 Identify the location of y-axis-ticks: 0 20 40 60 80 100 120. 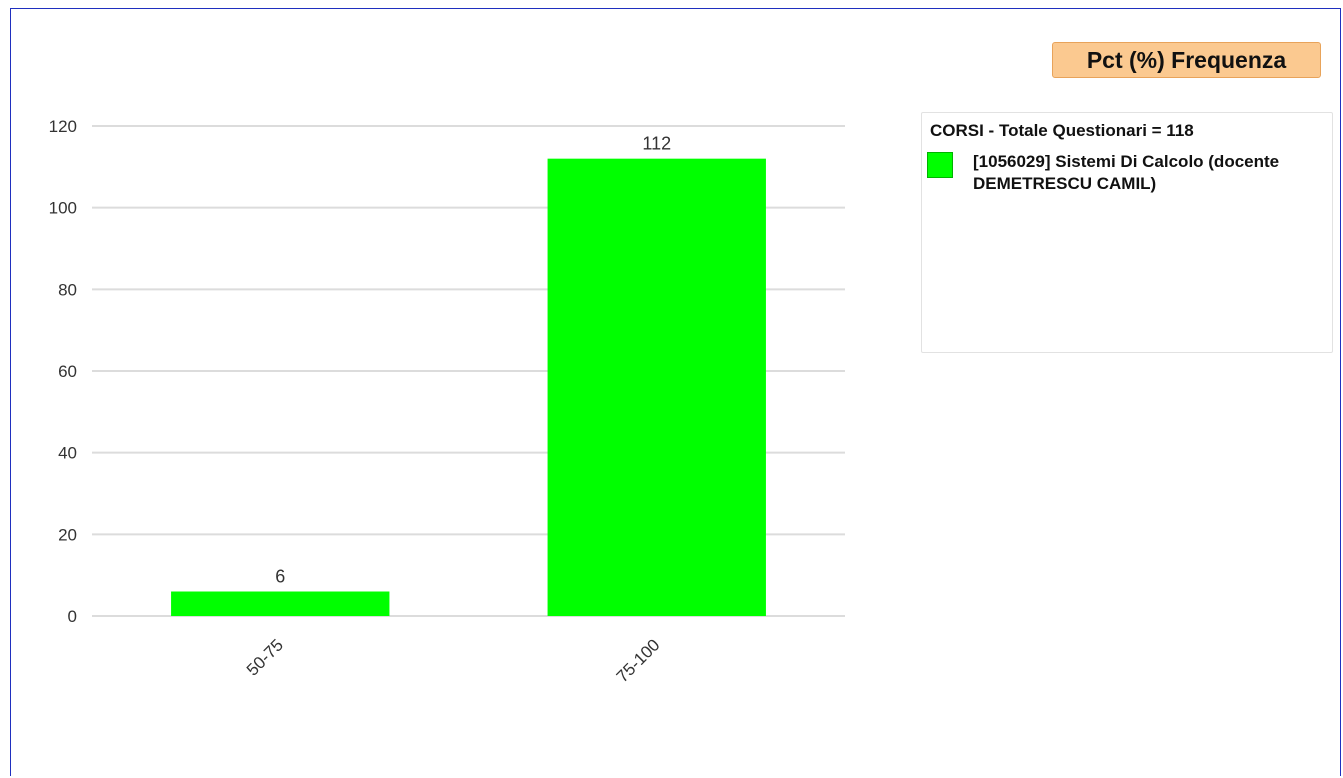
(63, 371).